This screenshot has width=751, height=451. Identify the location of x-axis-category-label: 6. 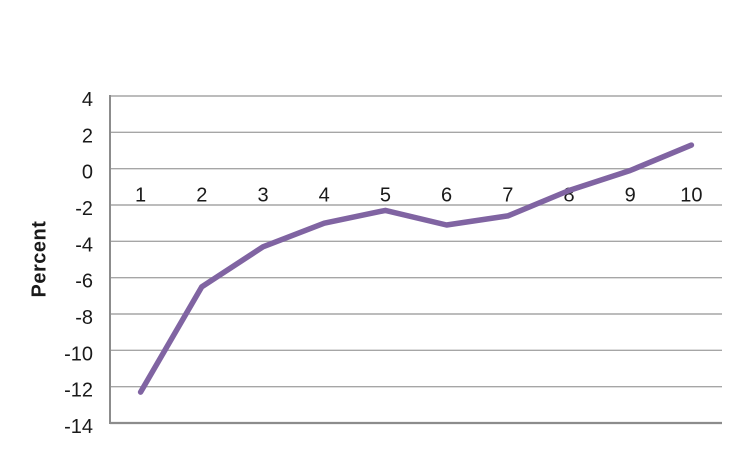
(446, 196).